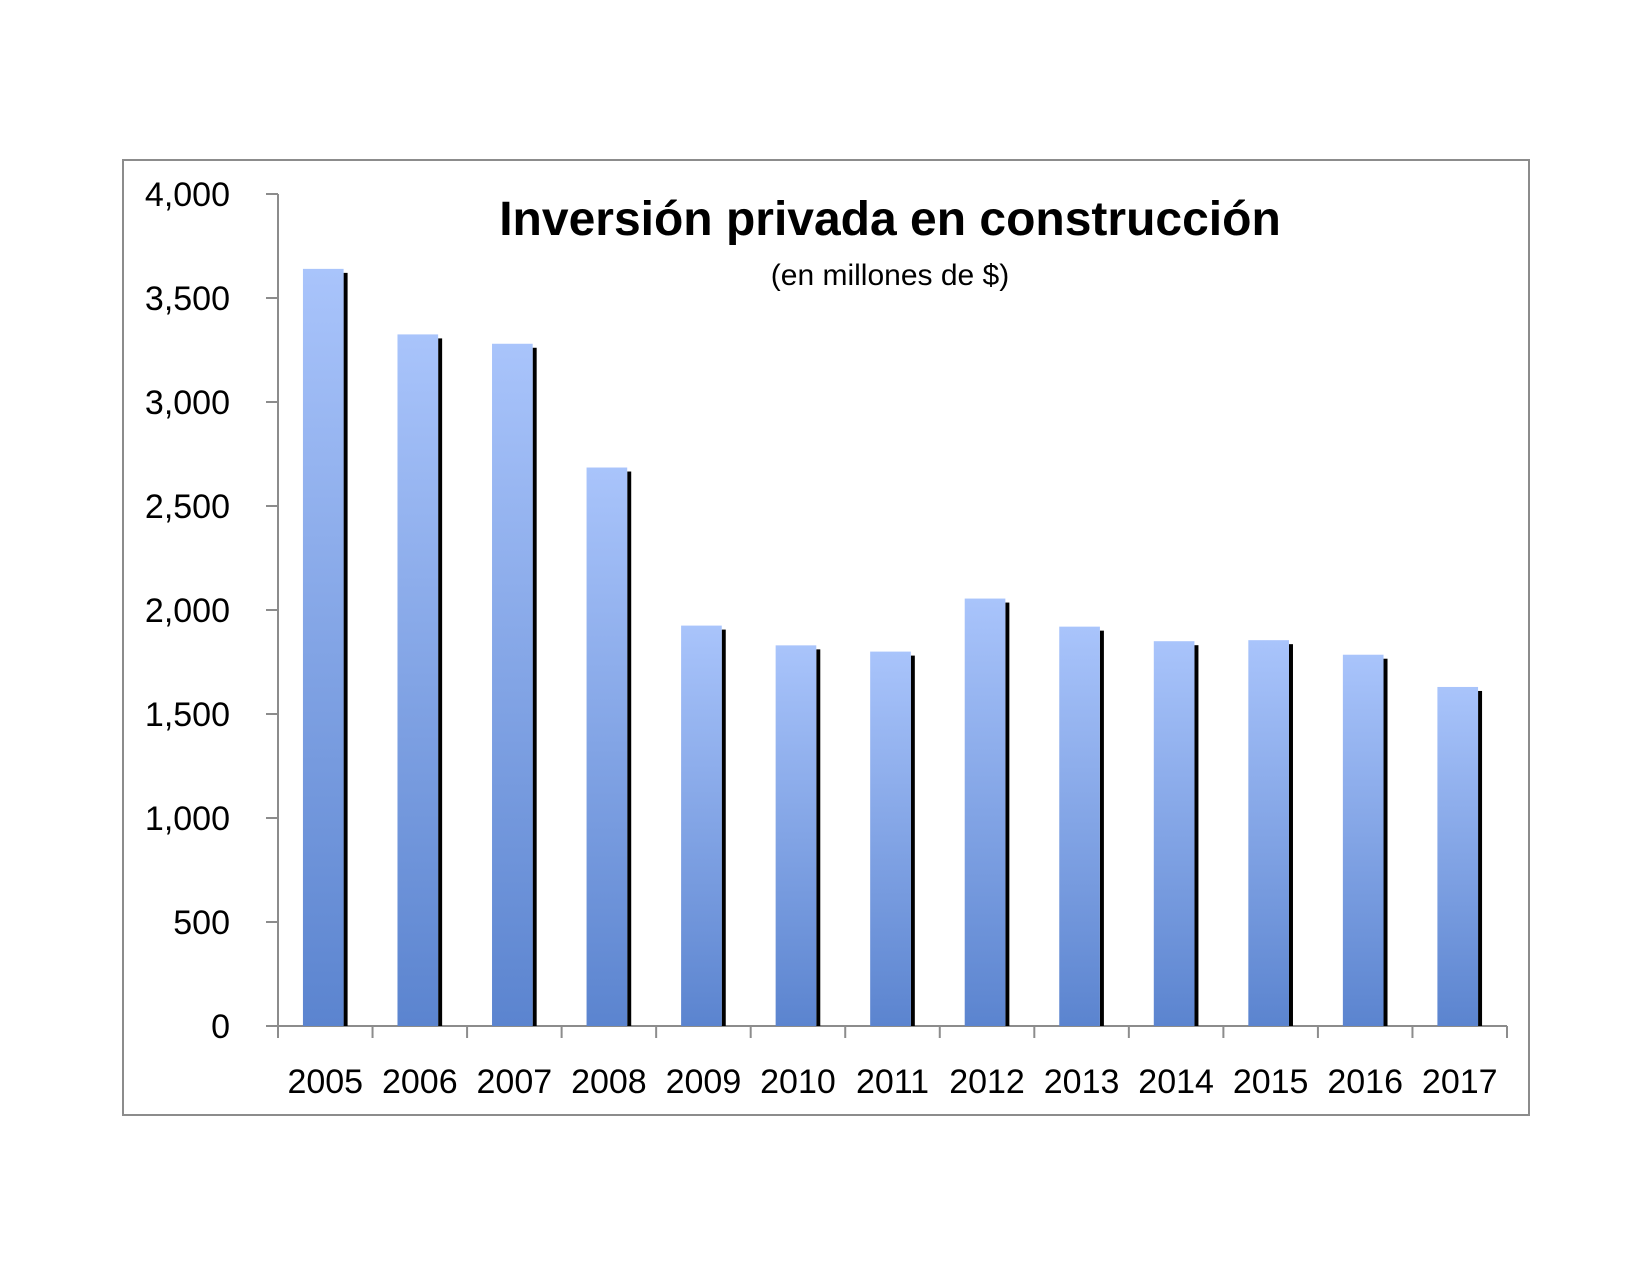 This screenshot has width=1650, height=1275. I want to click on x-tick-label: 2009, so click(704, 1082).